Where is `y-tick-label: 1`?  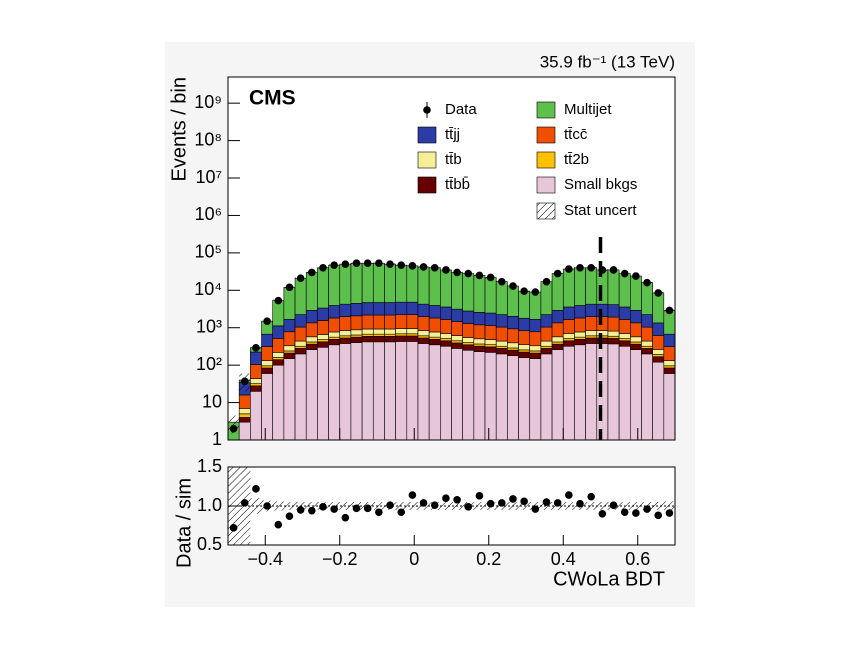
y-tick-label: 1 is located at coordinates (217, 439).